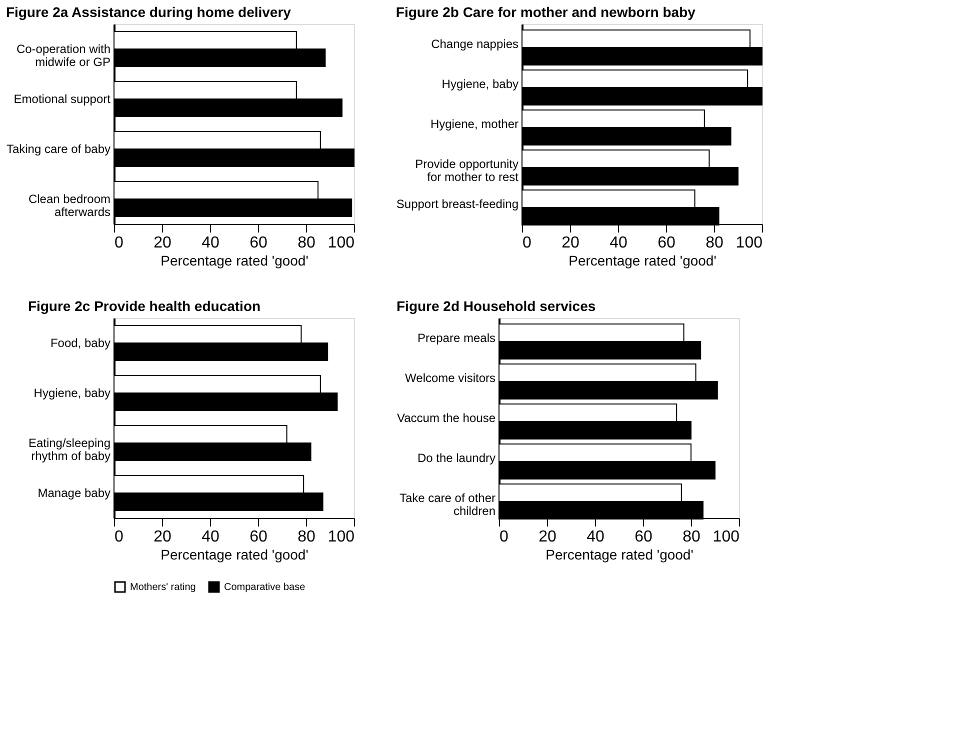 The width and height of the screenshot is (963, 741). Describe the element at coordinates (446, 418) in the screenshot. I see `y-tick-label: Vaccum the house` at that location.